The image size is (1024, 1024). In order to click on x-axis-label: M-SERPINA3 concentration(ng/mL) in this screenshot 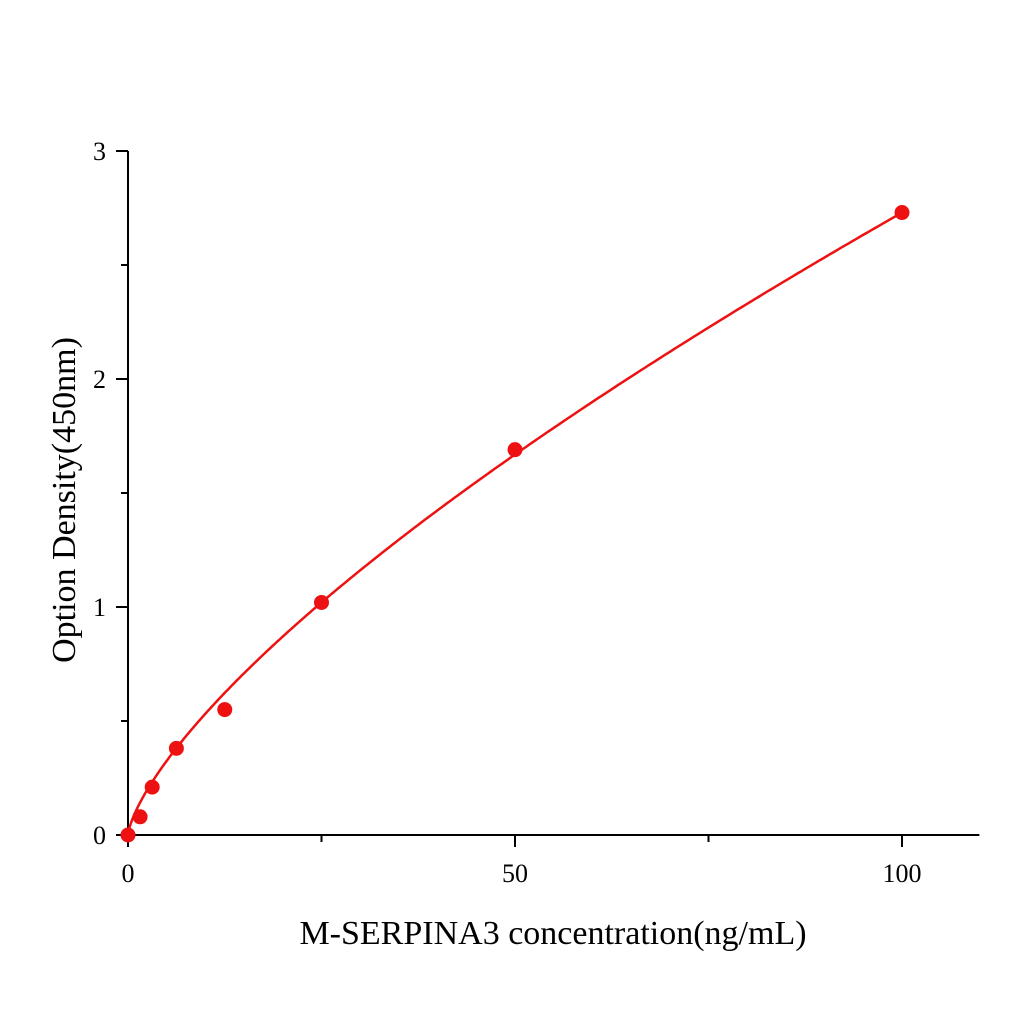, I will do `click(552, 933)`.